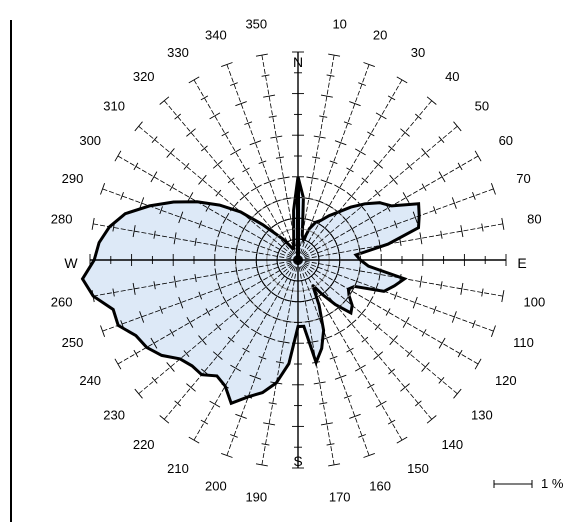 This screenshot has width=577, height=527. What do you see at coordinates (297, 461) in the screenshot?
I see `cardinal-label-south: S` at bounding box center [297, 461].